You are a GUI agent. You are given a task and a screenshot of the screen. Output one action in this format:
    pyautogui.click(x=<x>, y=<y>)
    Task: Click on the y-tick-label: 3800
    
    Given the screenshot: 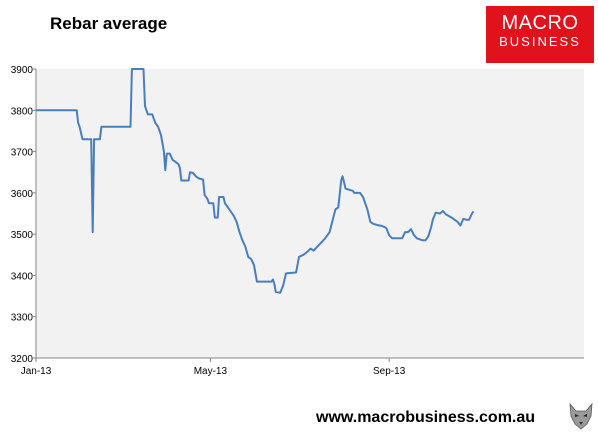 What is the action you would take?
    pyautogui.click(x=22, y=111)
    